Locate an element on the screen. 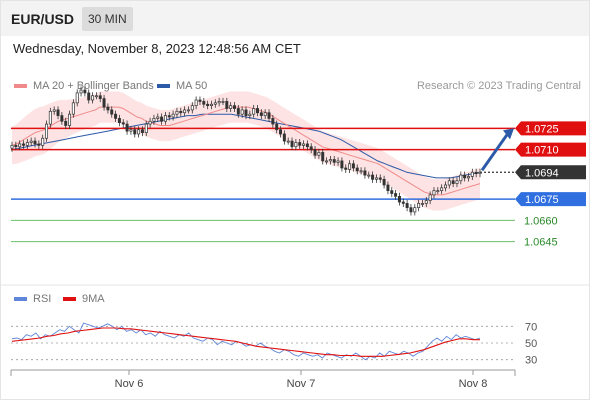 The height and width of the screenshot is (400, 590). timeframe-badge: 30 MIN is located at coordinates (107, 19).